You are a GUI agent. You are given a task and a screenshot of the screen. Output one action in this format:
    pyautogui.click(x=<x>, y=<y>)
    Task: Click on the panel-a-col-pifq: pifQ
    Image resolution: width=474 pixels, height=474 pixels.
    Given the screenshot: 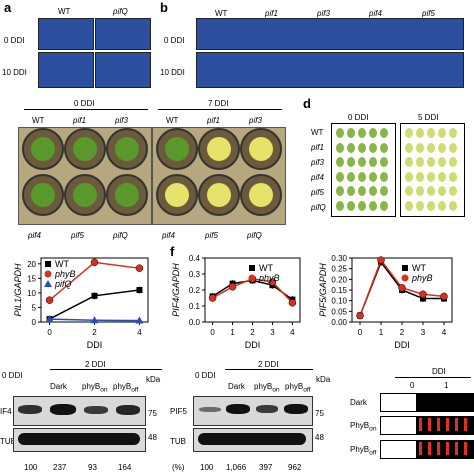 What is the action you would take?
    pyautogui.click(x=120, y=11)
    